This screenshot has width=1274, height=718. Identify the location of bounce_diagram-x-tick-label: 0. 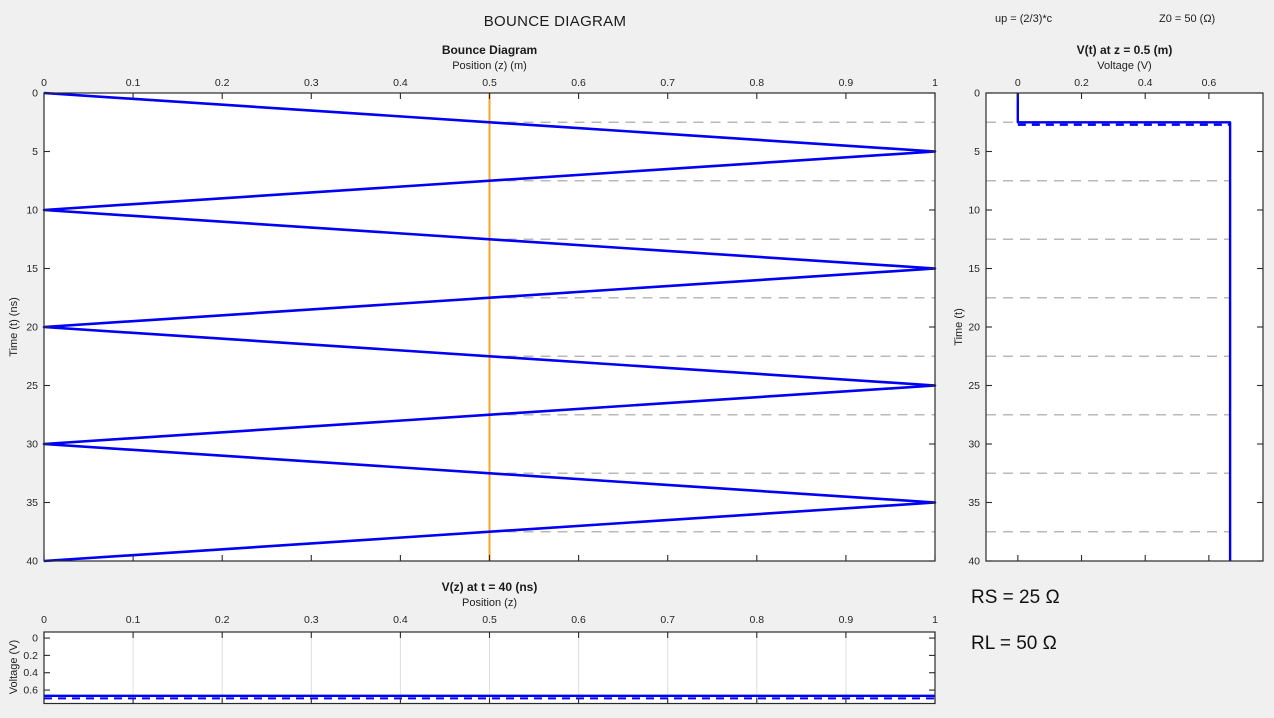
(44, 83).